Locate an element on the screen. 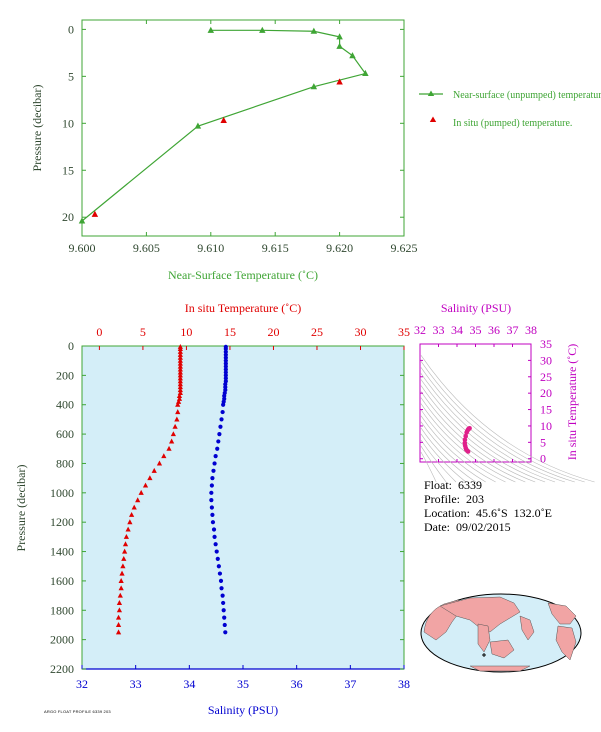 This screenshot has width=601, height=732. ts-ytick-label: 5 is located at coordinates (543, 442).